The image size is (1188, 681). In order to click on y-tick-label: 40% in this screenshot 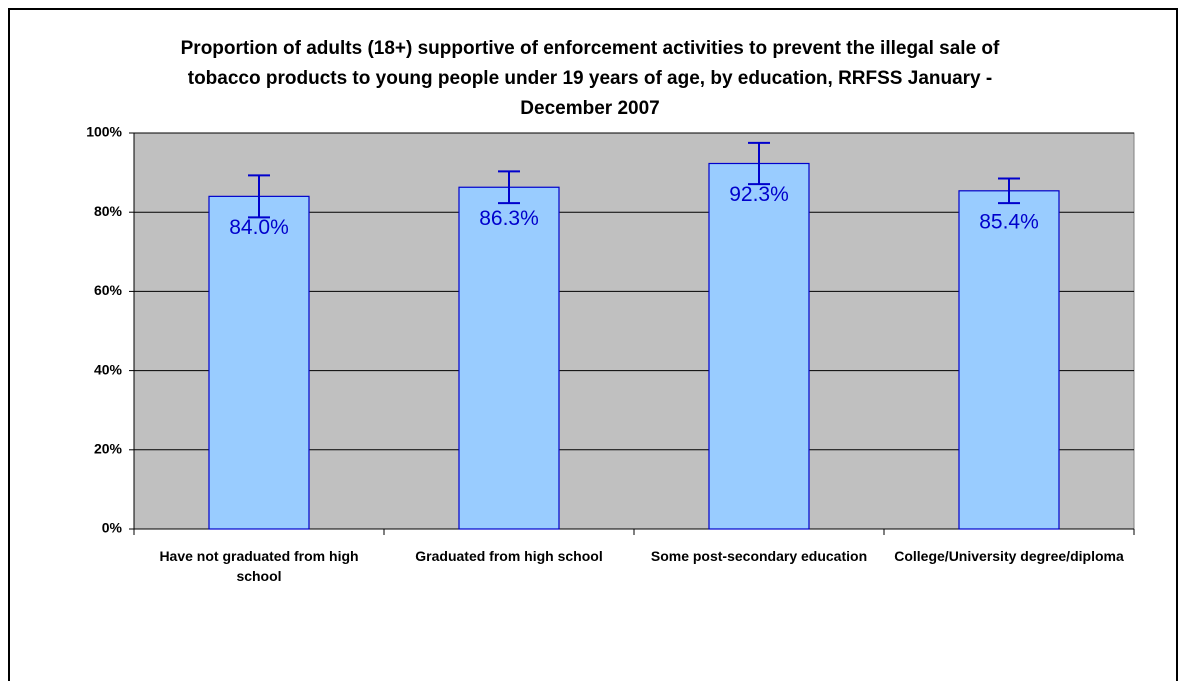, I will do `click(108, 369)`.